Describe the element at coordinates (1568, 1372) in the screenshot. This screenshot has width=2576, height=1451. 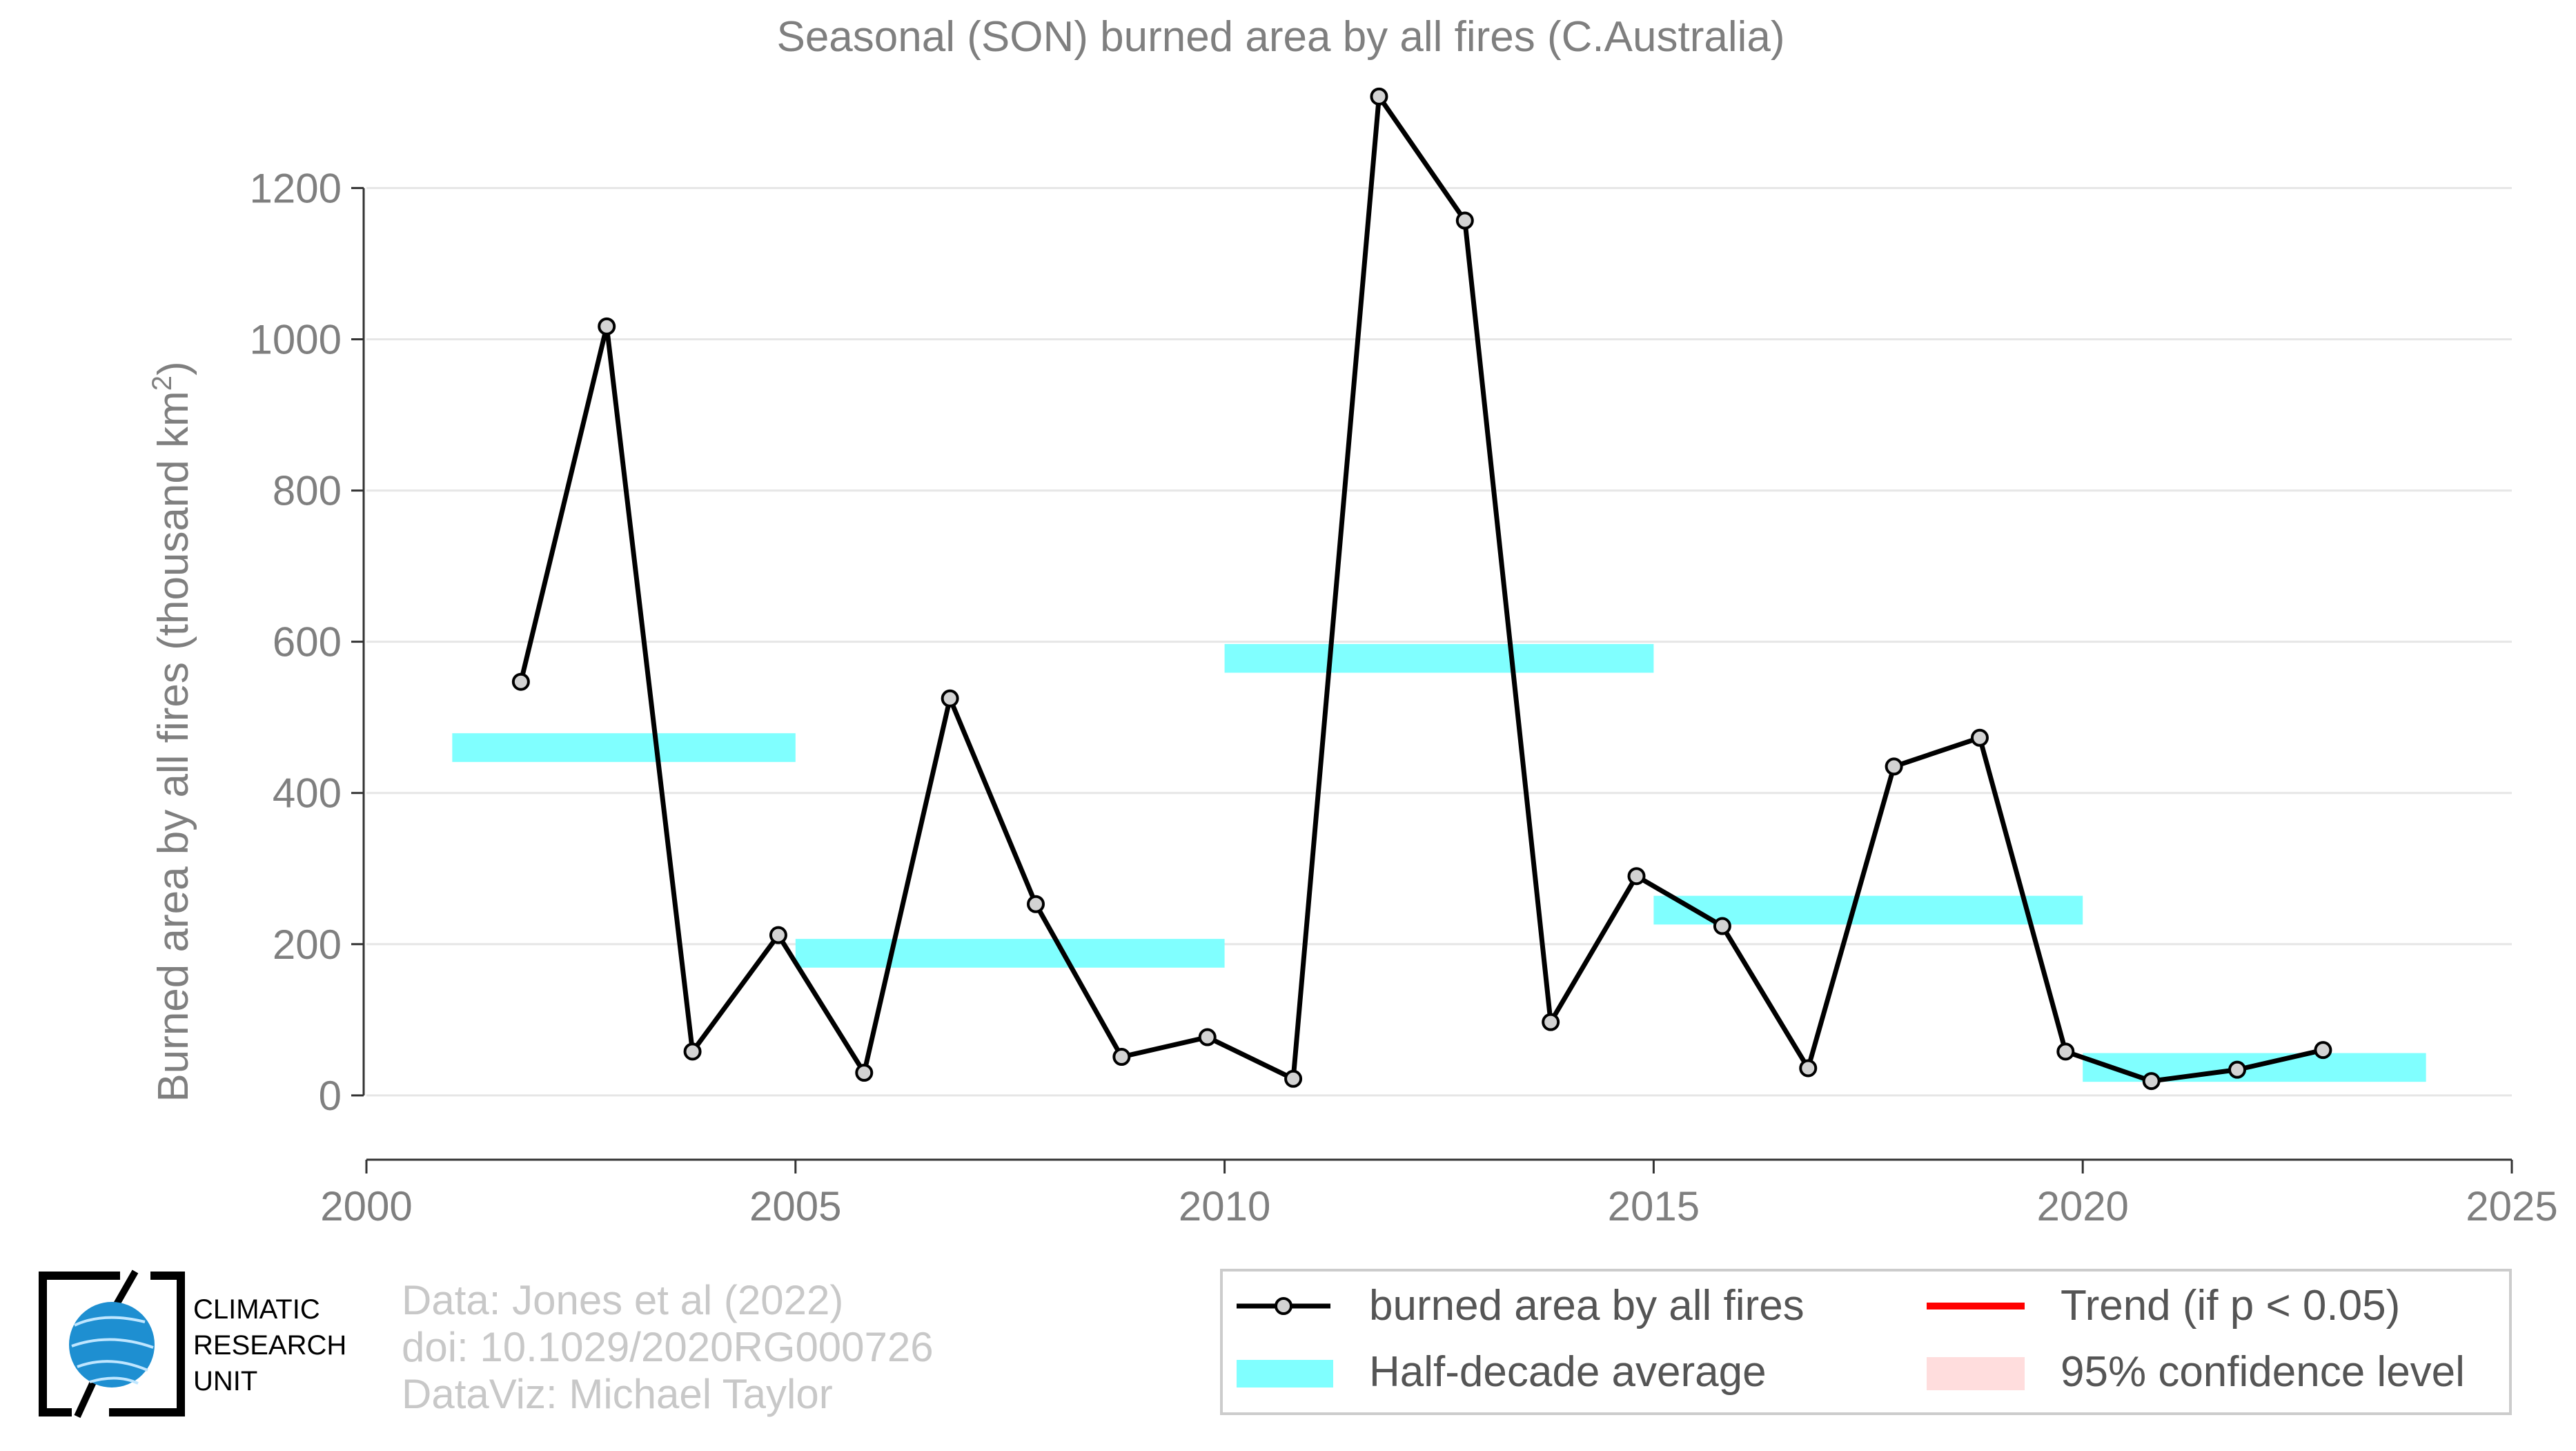
I see `legend-label-average: Half-decade average` at that location.